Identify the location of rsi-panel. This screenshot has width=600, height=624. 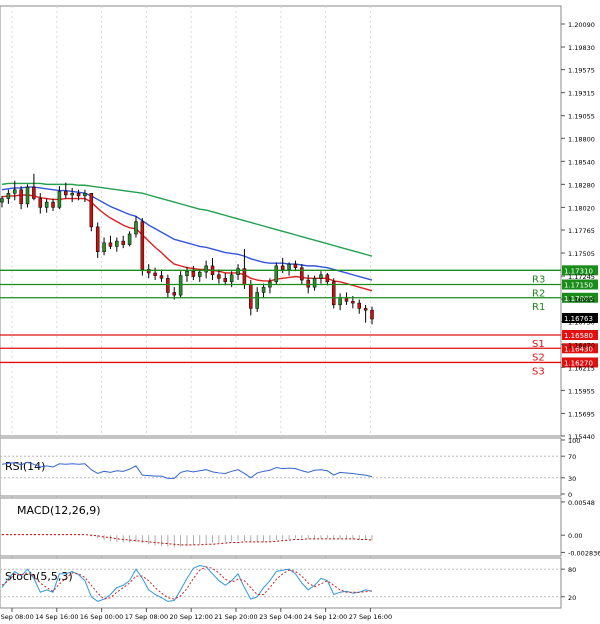
(281, 467).